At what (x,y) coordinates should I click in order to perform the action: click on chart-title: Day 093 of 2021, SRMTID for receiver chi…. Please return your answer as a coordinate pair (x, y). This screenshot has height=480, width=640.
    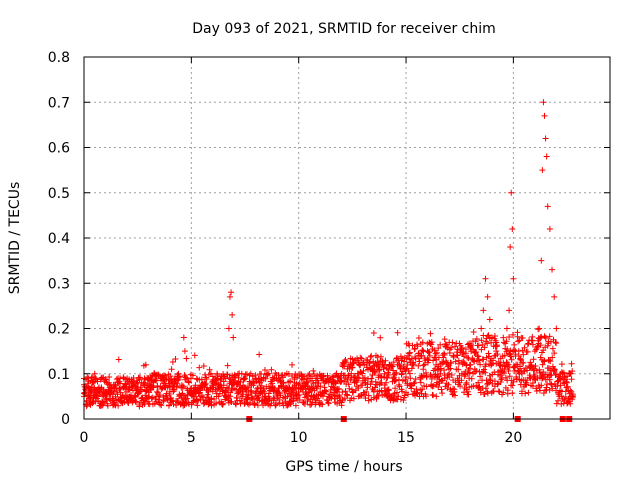
    Looking at the image, I should click on (344, 29).